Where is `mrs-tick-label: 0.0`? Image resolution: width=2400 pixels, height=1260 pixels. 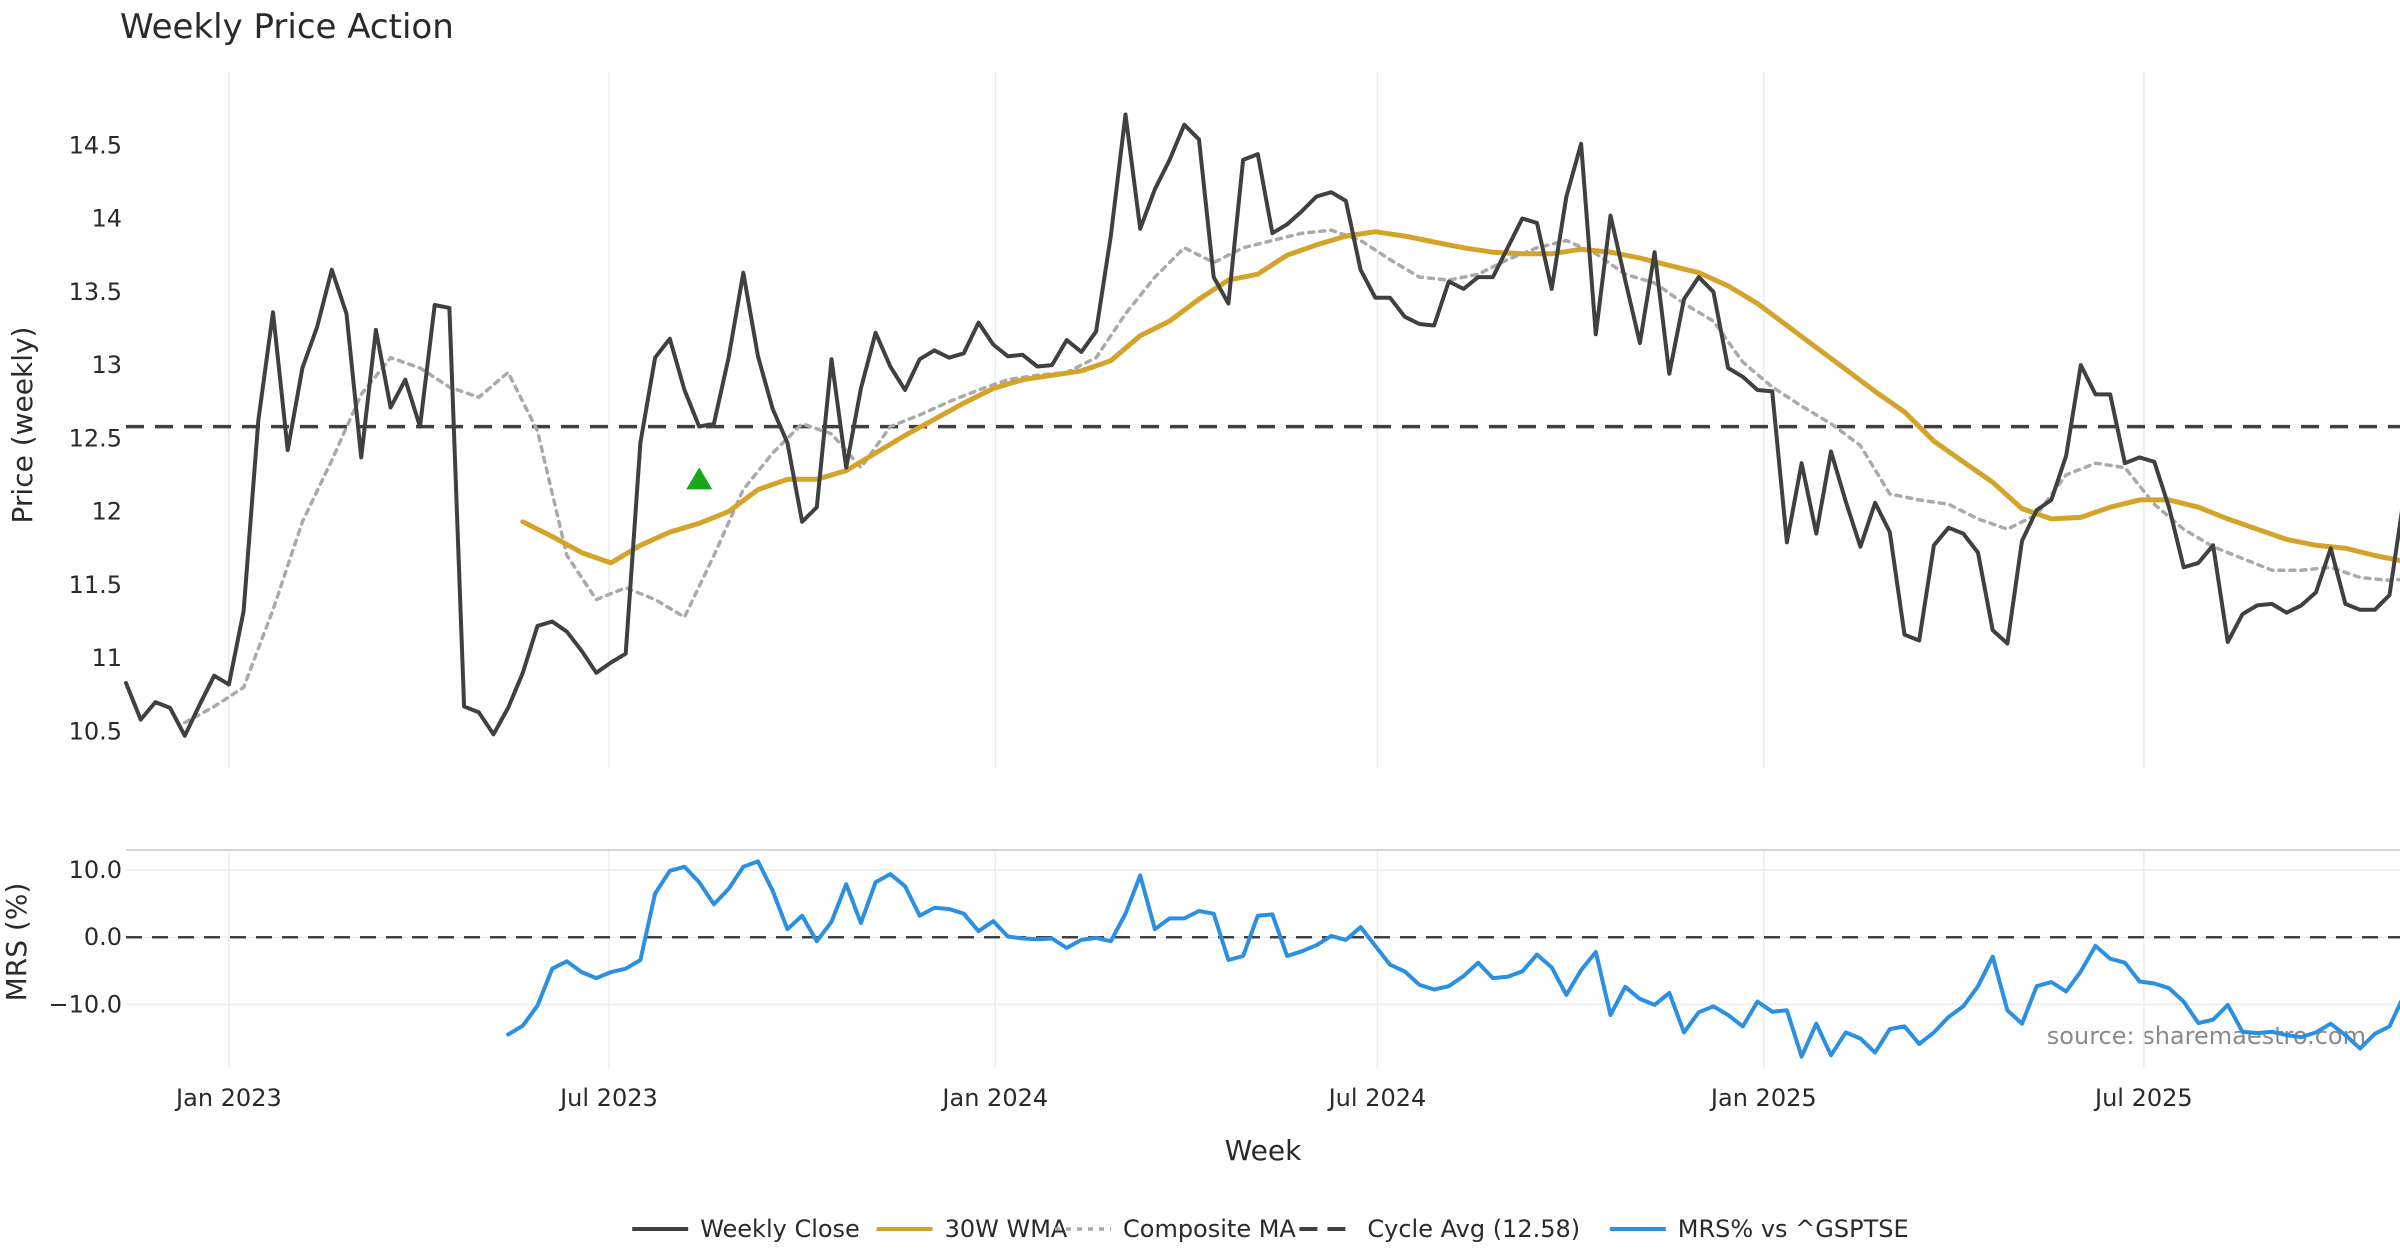 mrs-tick-label: 0.0 is located at coordinates (103, 937).